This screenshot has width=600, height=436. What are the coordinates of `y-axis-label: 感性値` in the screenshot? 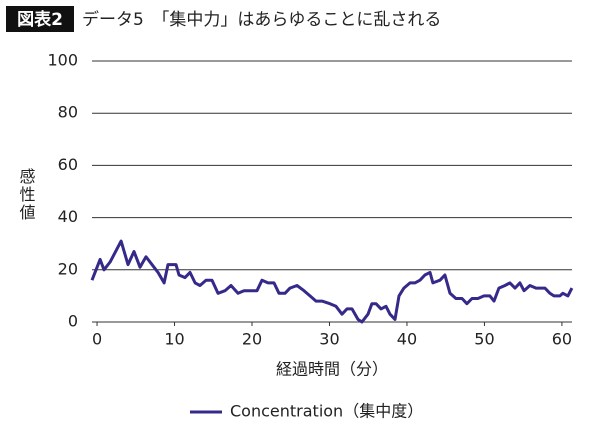 It's located at (26, 195).